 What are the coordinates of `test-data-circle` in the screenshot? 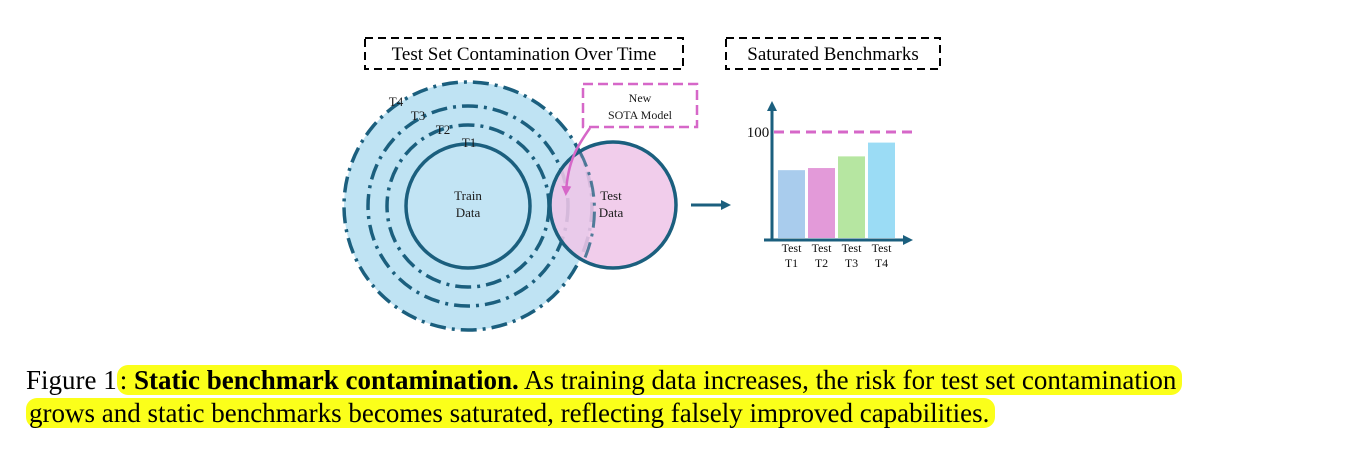 It's located at (613, 205).